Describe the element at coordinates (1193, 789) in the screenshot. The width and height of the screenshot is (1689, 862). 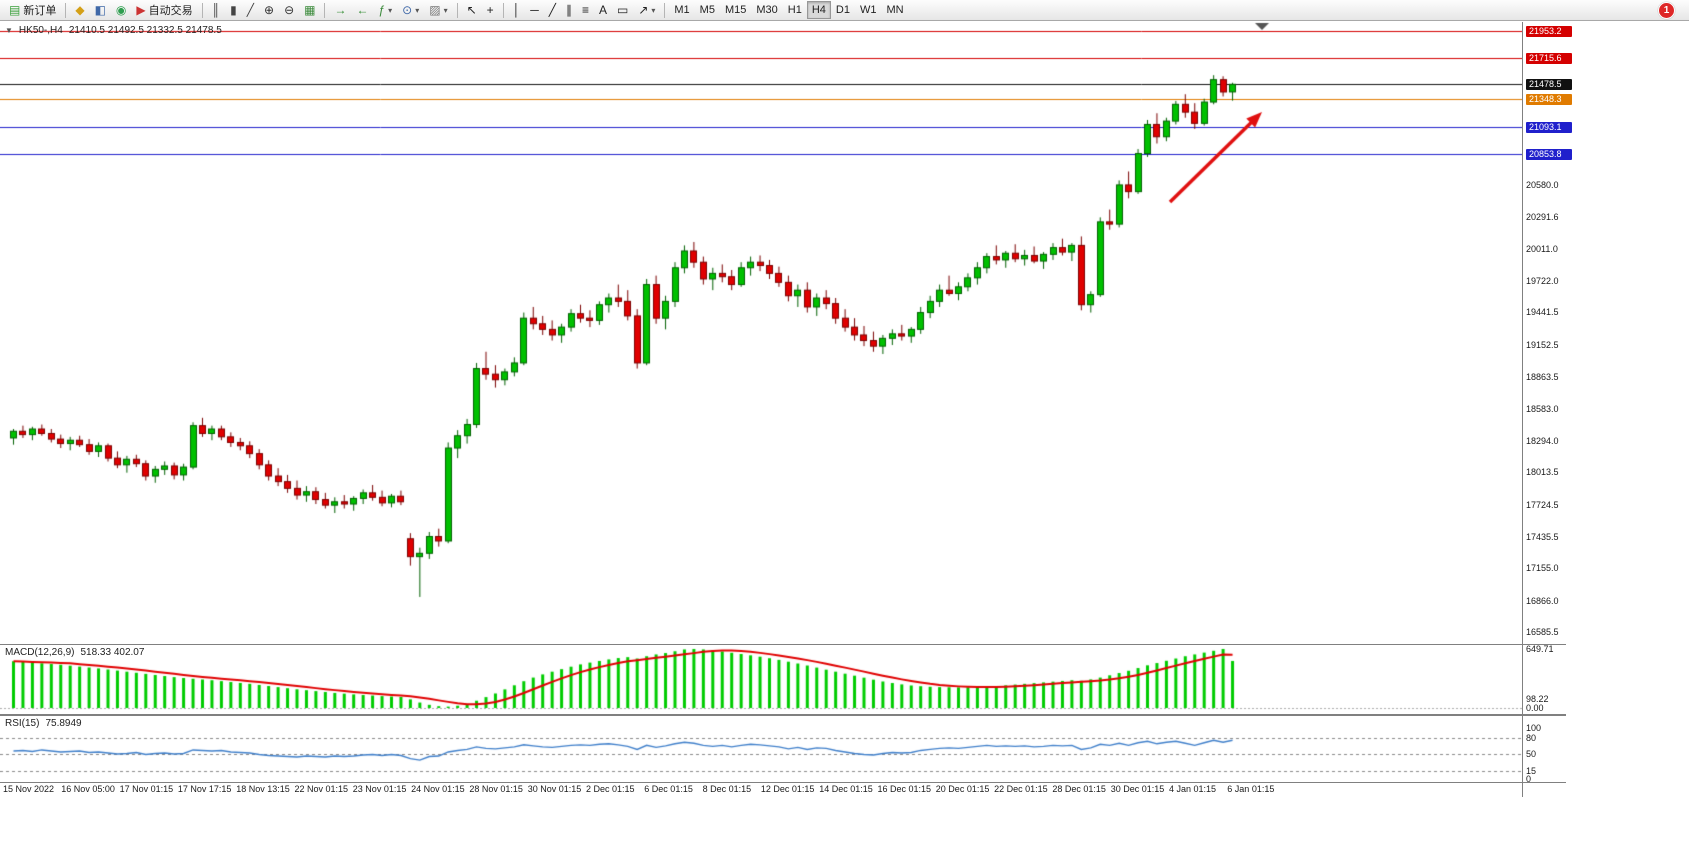
I see `time-tick-label: 4 Jan 01:15` at that location.